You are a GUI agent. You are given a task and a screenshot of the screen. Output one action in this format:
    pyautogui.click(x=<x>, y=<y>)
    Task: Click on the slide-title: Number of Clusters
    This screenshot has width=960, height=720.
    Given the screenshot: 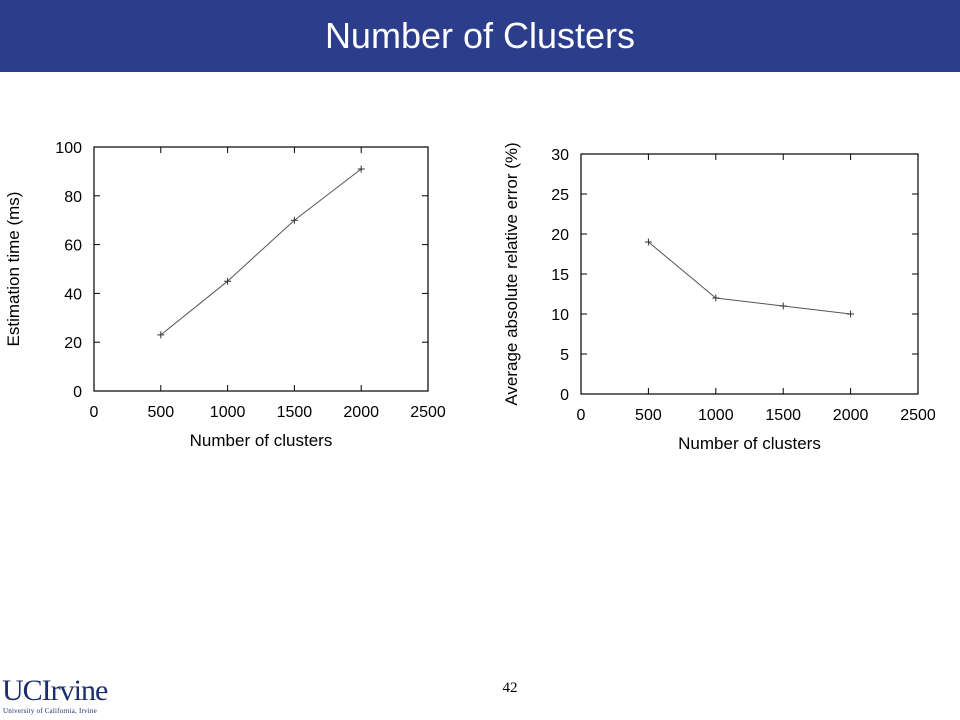 What is the action you would take?
    pyautogui.click(x=480, y=35)
    